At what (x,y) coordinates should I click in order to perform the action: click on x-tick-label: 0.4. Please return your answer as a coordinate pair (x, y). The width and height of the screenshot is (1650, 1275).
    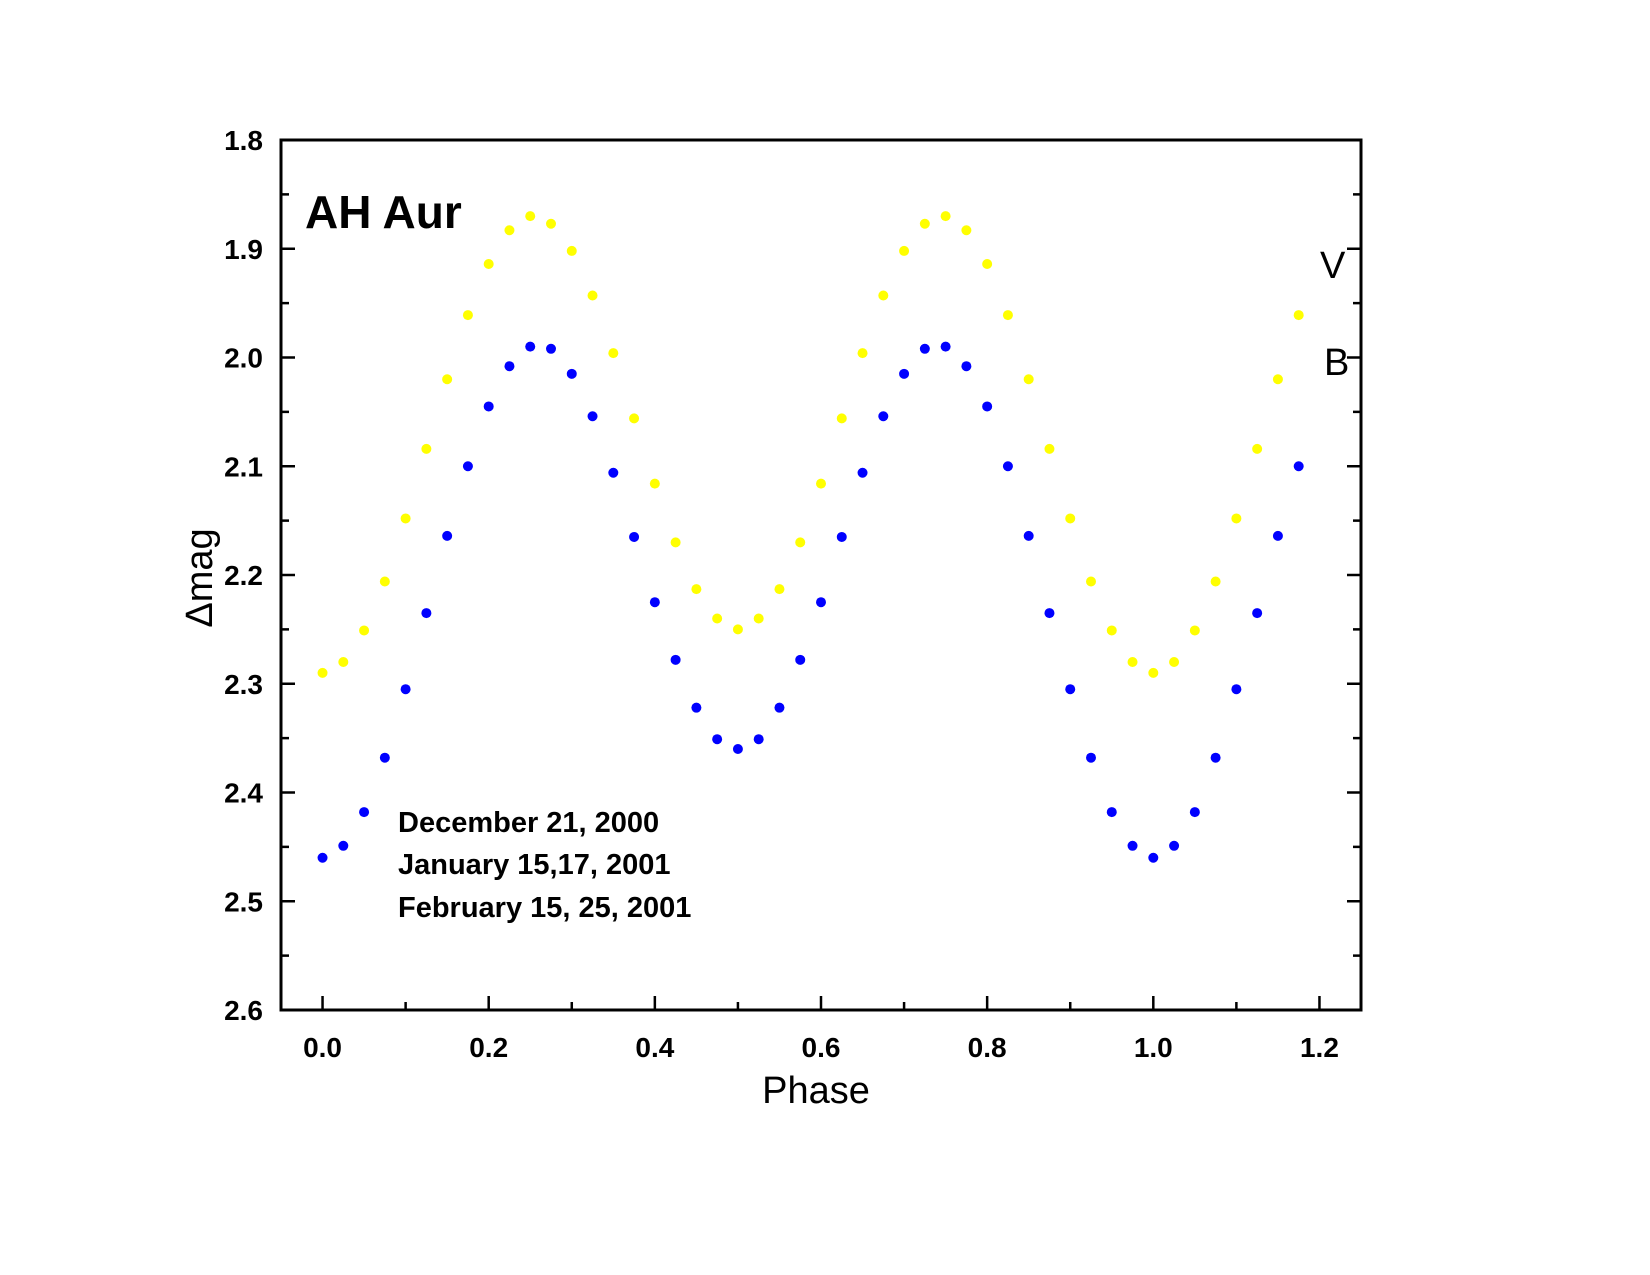
    Looking at the image, I should click on (654, 1047).